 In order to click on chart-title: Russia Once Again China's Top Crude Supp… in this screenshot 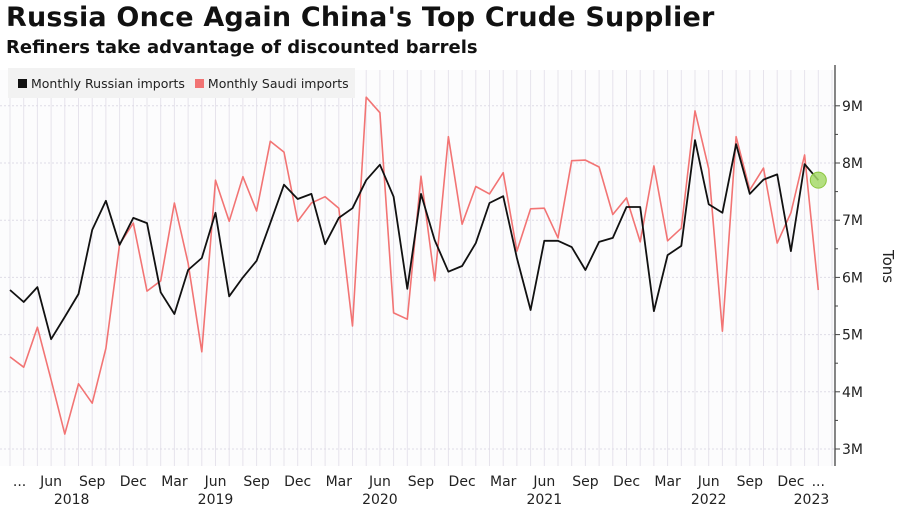, I will do `click(360, 17)`.